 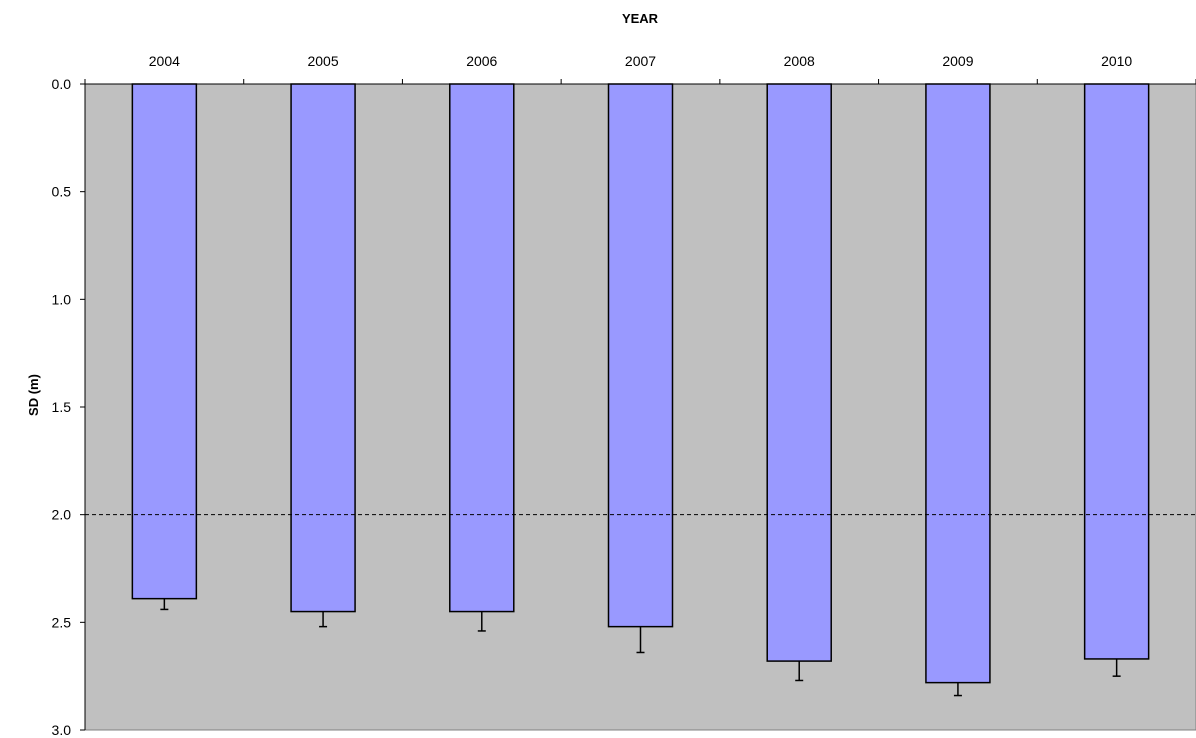 What do you see at coordinates (164, 61) in the screenshot?
I see `x-tick-label-2004: 2004` at bounding box center [164, 61].